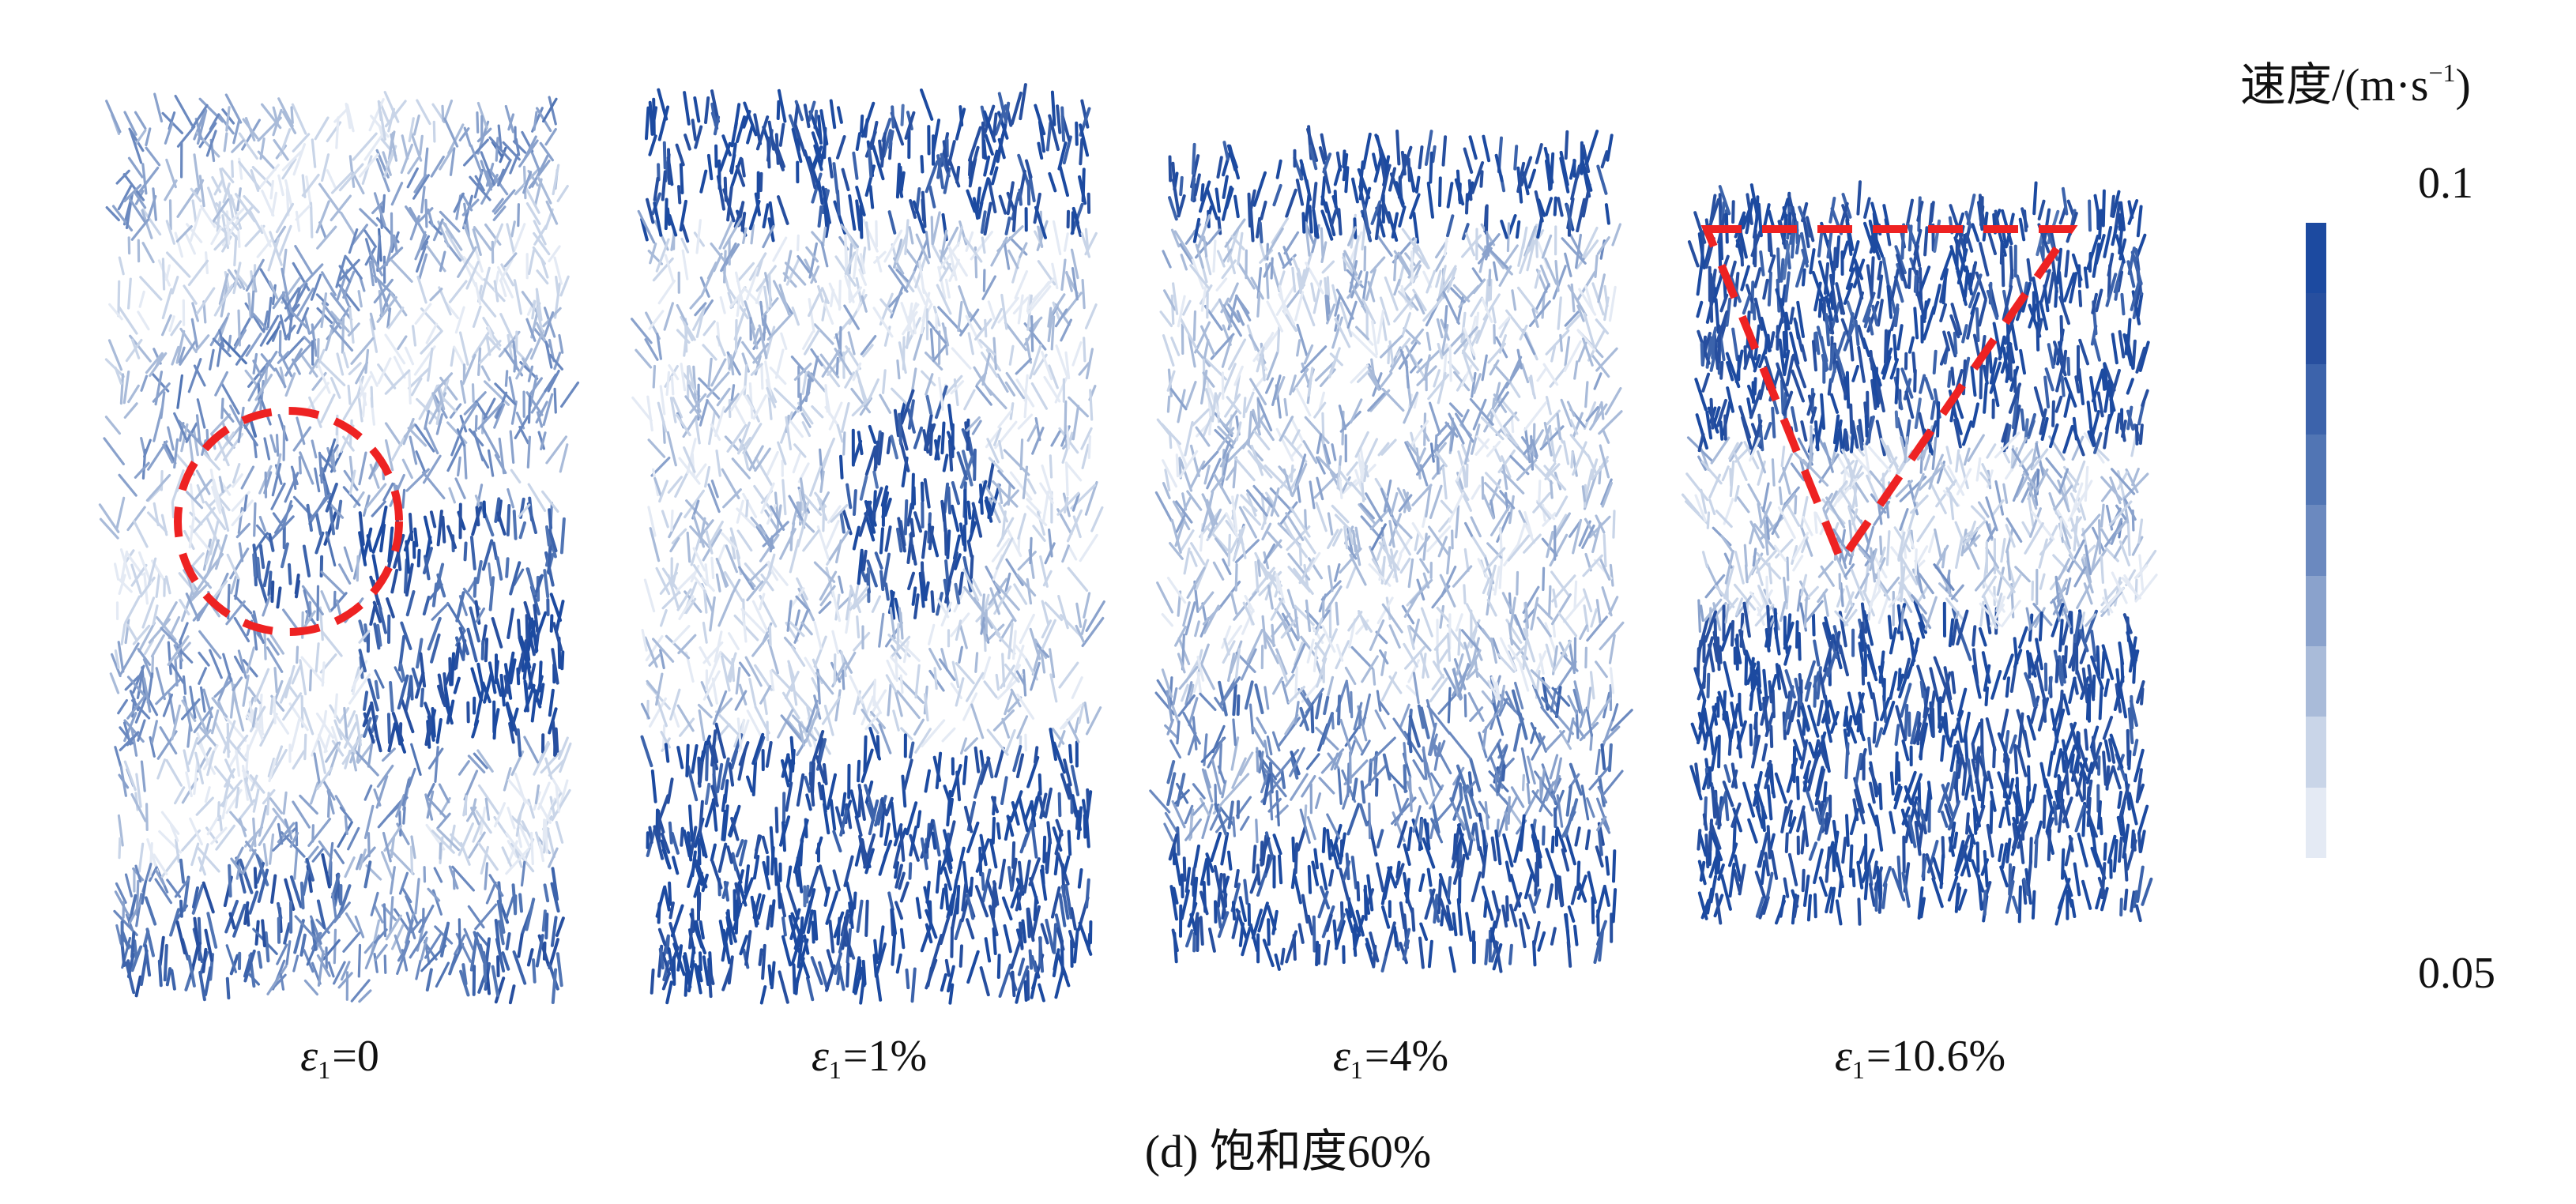 The width and height of the screenshot is (2576, 1204). Describe the element at coordinates (2355, 84) in the screenshot. I see `colorbar-title: 速度/(m·s−1)` at that location.